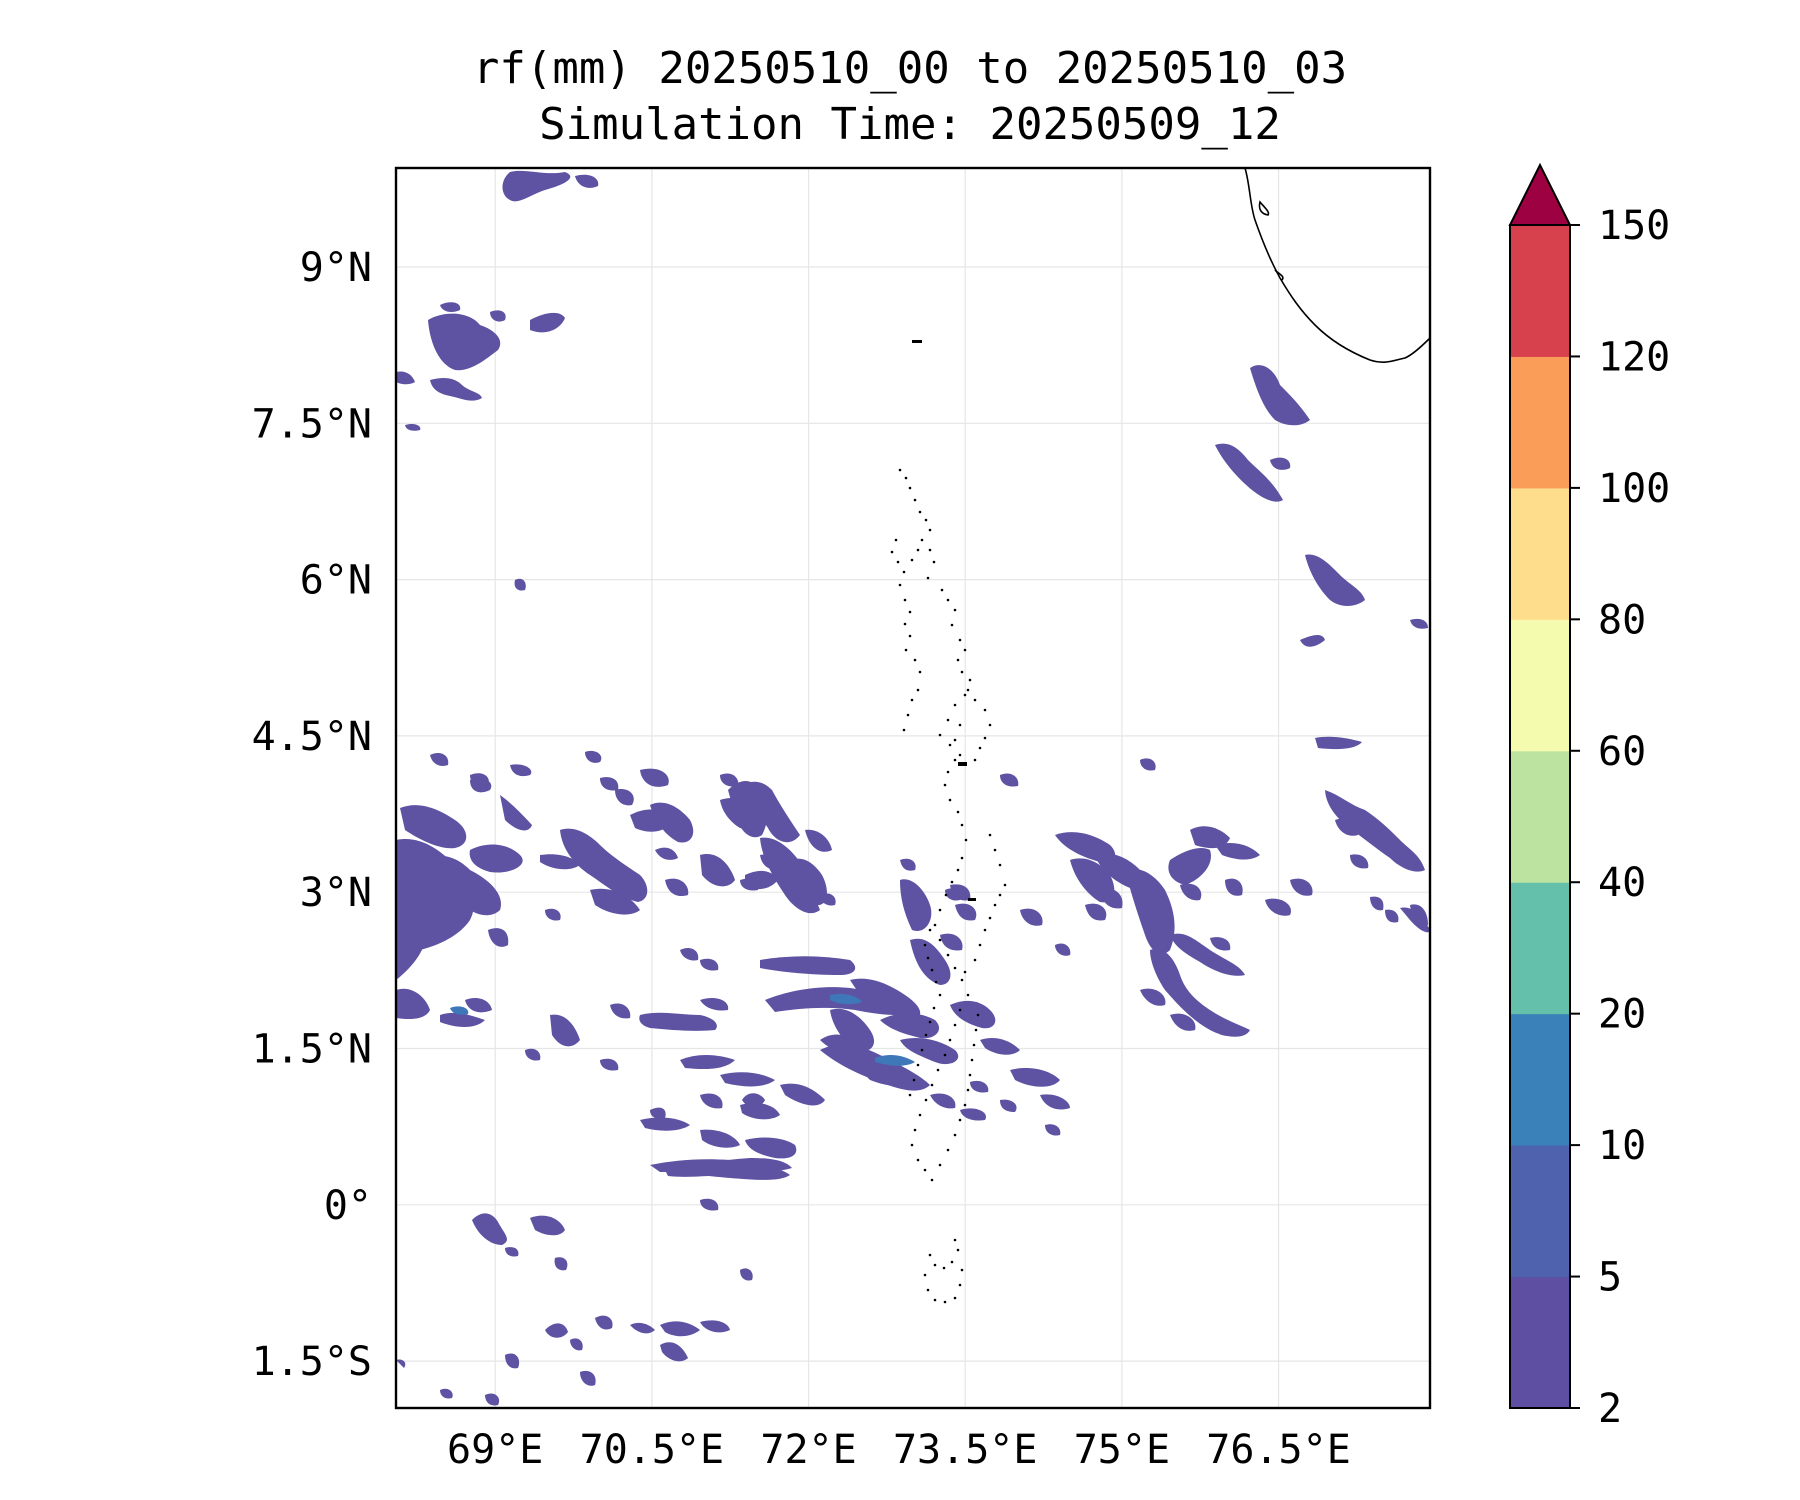 This screenshot has width=1800, height=1500. What do you see at coordinates (808, 1450) in the screenshot?
I see `lon-tick-label: 72°E` at bounding box center [808, 1450].